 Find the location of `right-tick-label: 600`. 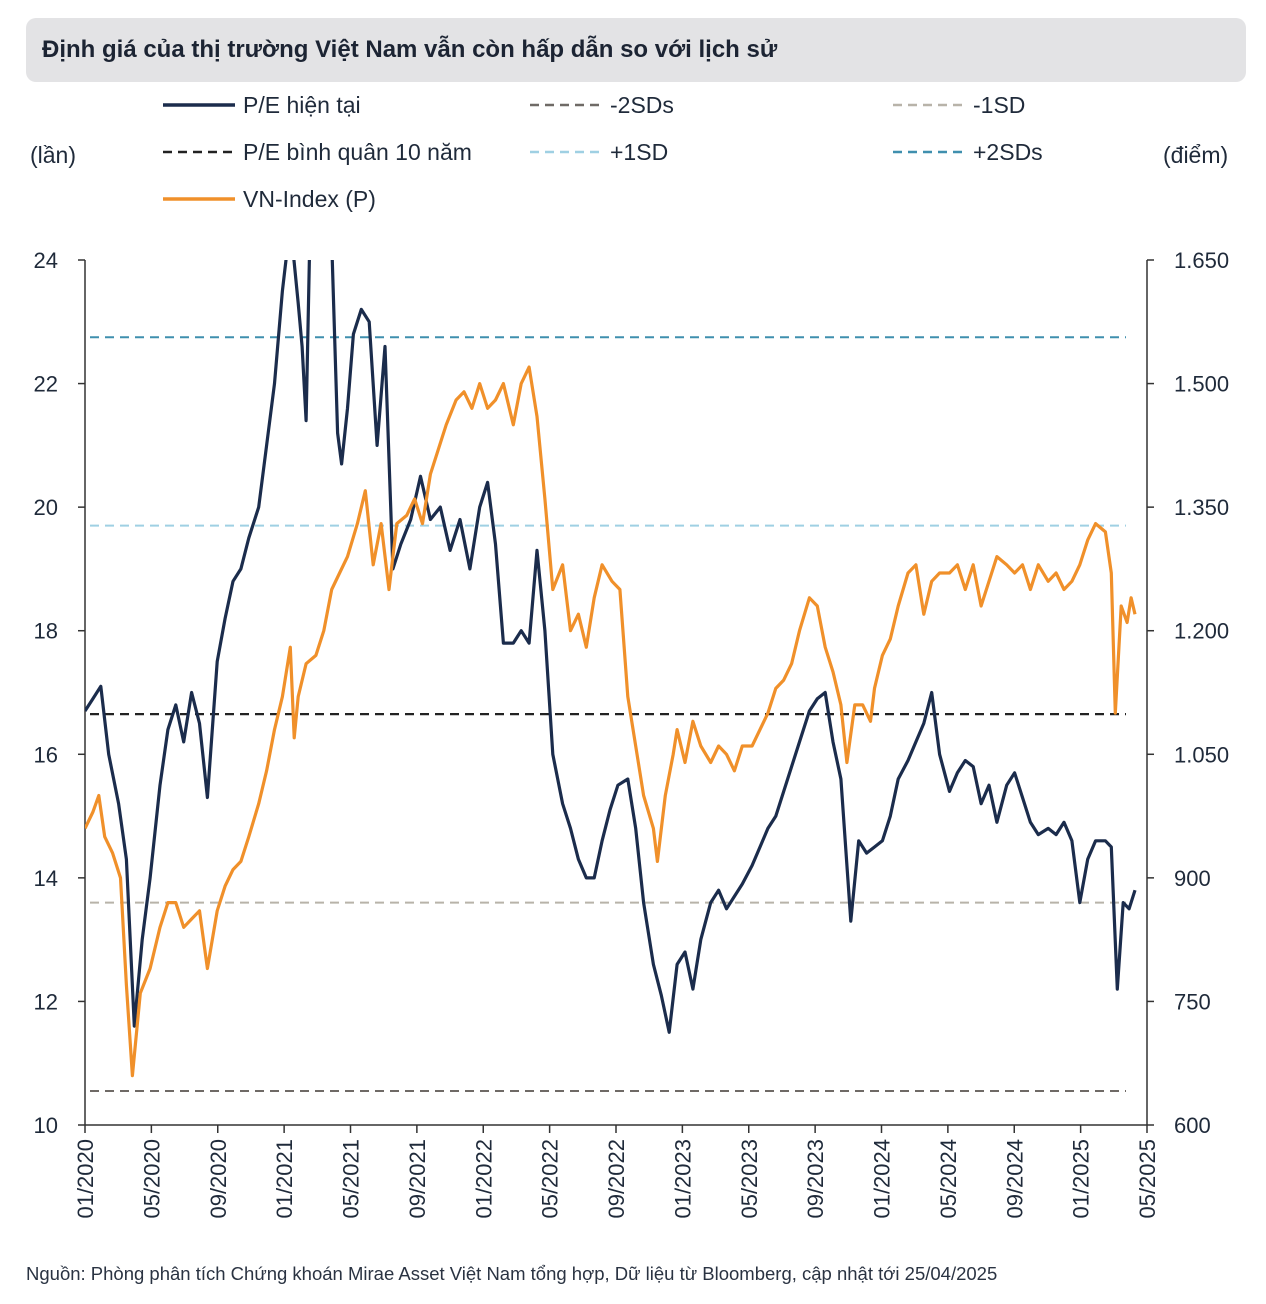

right-tick-label: 600 is located at coordinates (1192, 1125).